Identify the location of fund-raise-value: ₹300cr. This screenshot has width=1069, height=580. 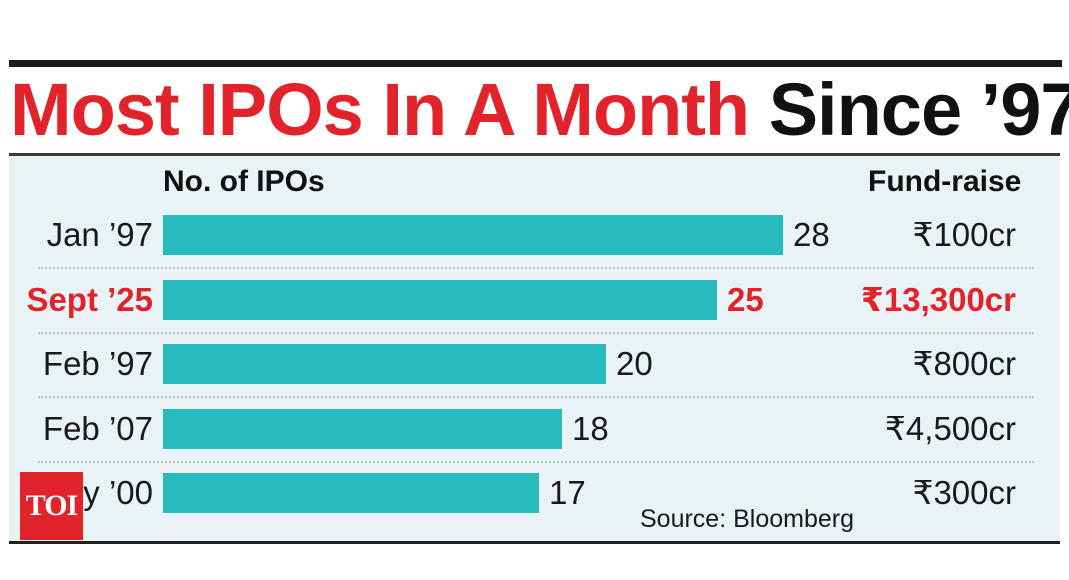
(964, 492).